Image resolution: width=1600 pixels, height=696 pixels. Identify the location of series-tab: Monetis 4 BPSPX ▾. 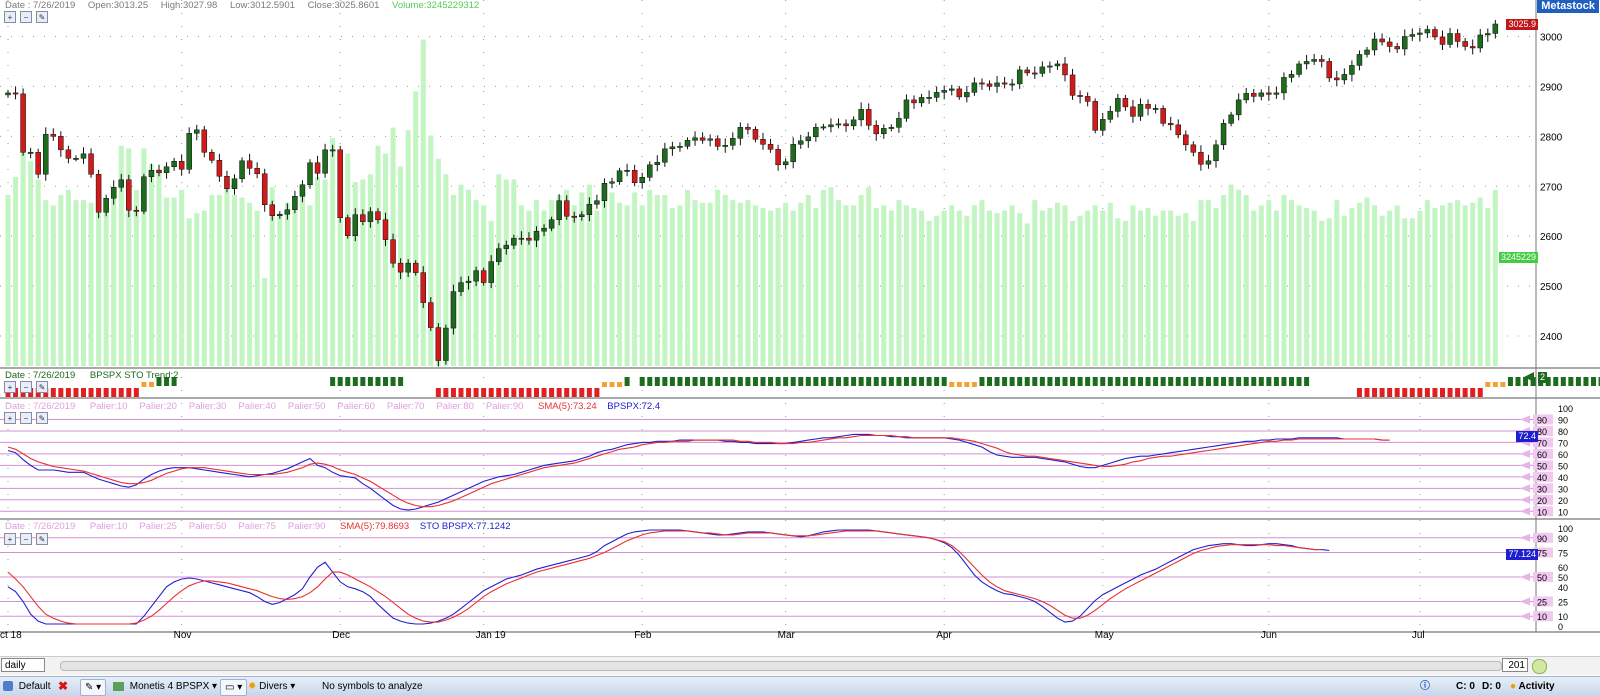
(165, 686).